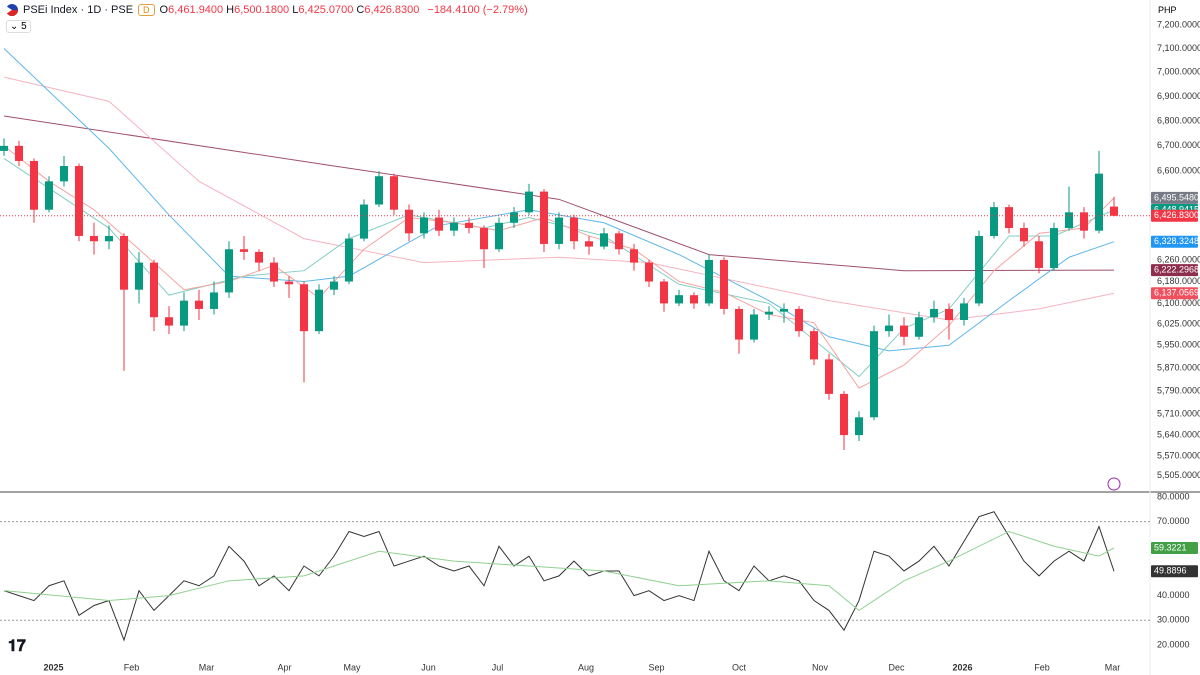 This screenshot has height=675, width=1200. I want to click on y-tick-label: 7,000.0000, so click(1178, 72).